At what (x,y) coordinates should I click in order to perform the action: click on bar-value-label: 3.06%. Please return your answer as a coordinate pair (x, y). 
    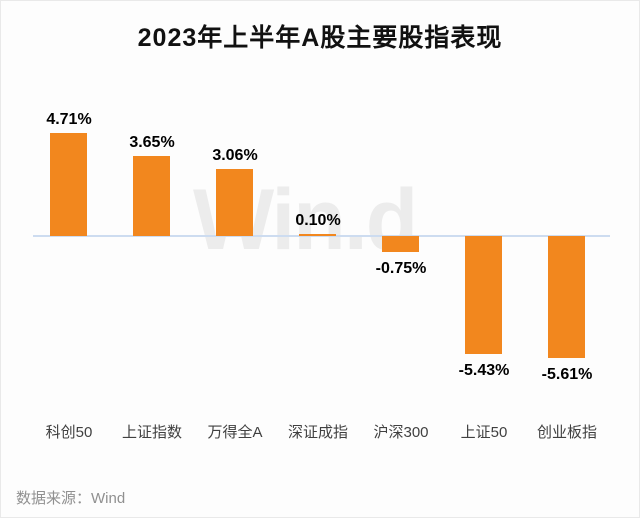
    Looking at the image, I should click on (235, 155).